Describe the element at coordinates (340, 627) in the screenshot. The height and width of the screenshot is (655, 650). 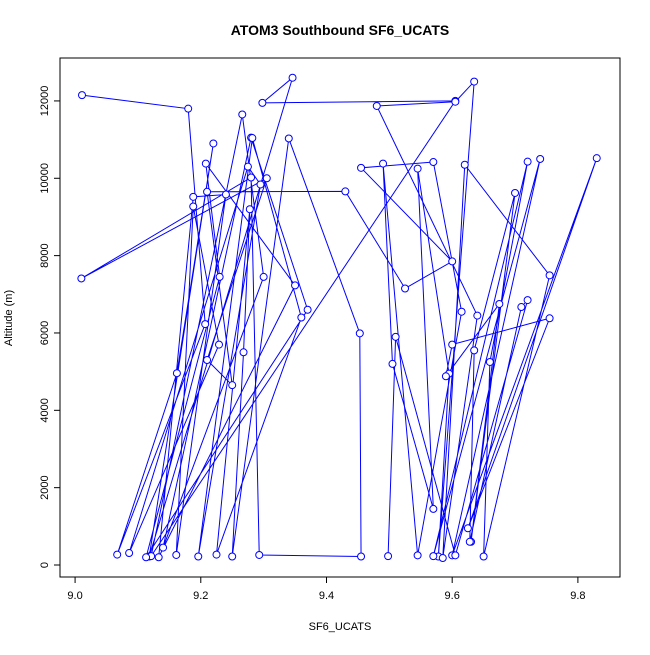
I see `x-axis-label: SF6_UCATS` at that location.